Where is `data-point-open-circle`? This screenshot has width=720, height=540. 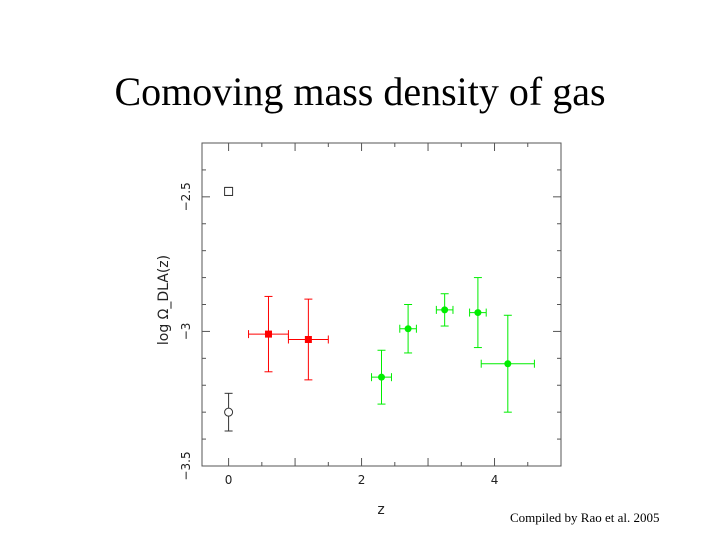
data-point-open-circle is located at coordinates (229, 412).